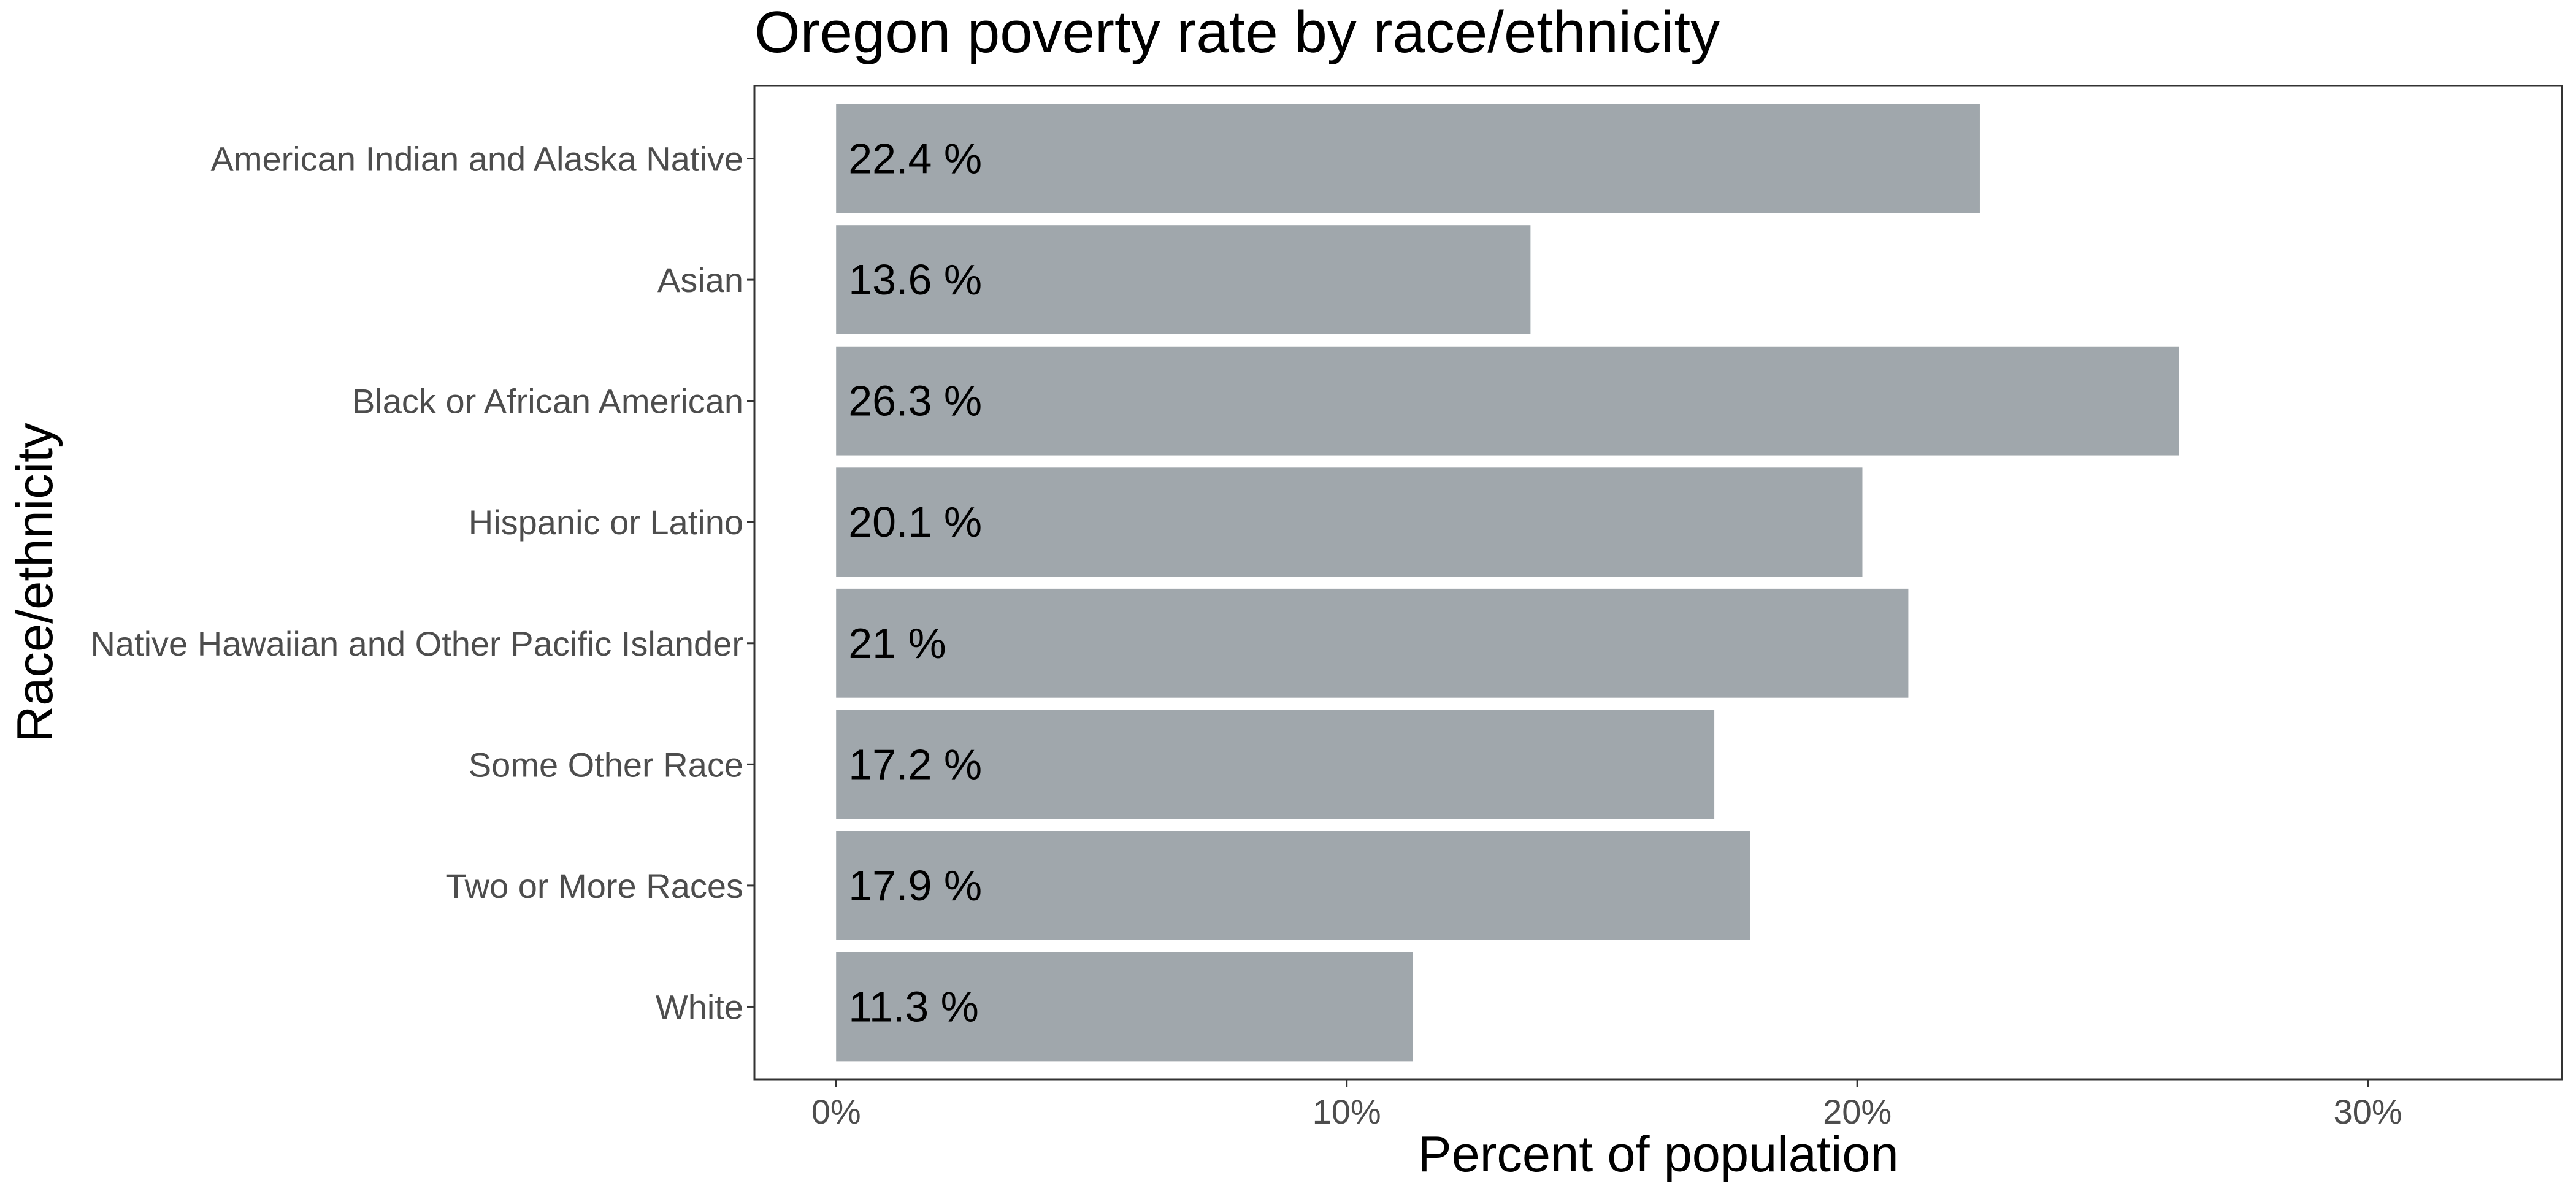  What do you see at coordinates (2368, 1111) in the screenshot?
I see `x-tick-label: 30%` at bounding box center [2368, 1111].